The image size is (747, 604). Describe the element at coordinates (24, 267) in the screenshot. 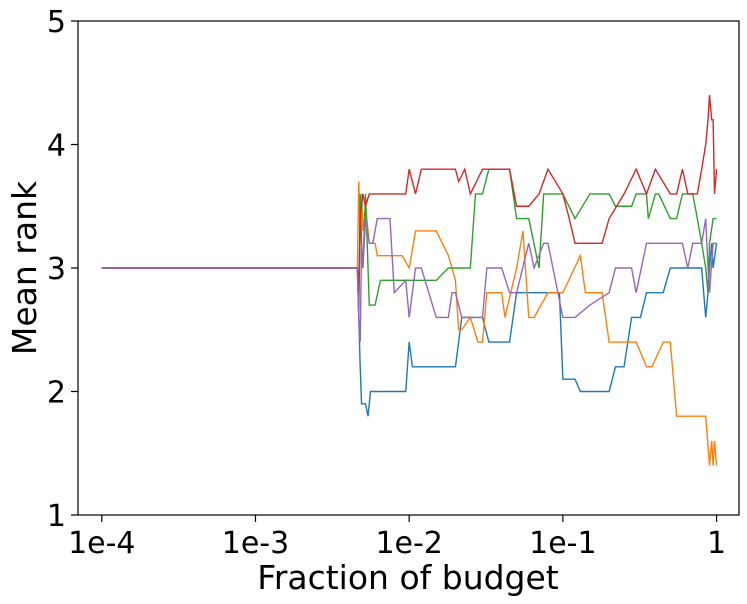

I see `y-axis-label: Mean rank` at that location.